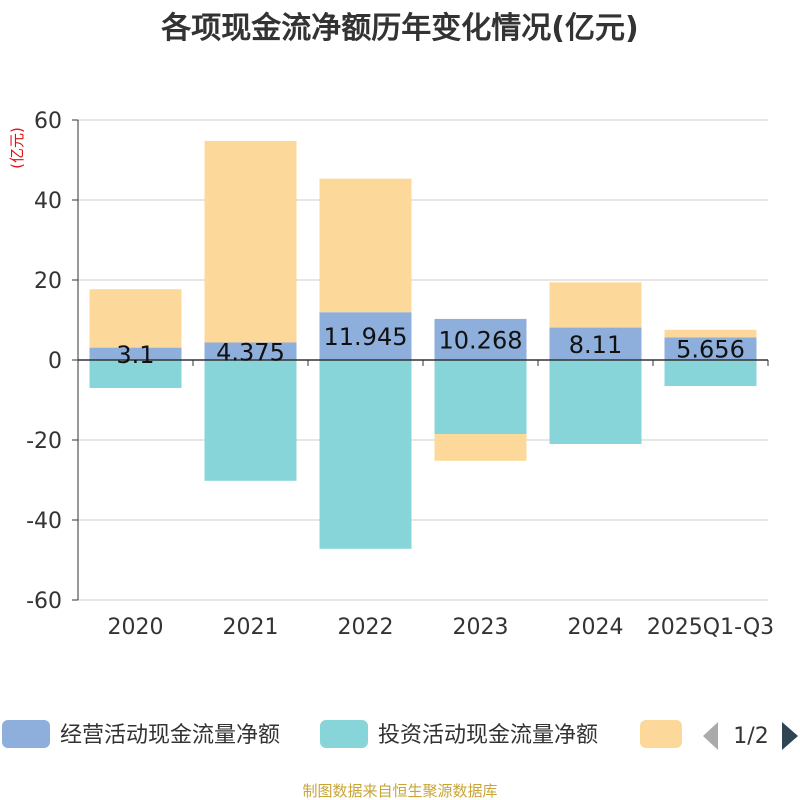  What do you see at coordinates (170, 735) in the screenshot?
I see `legend-label-operating: 经营活动现金流量净额` at bounding box center [170, 735].